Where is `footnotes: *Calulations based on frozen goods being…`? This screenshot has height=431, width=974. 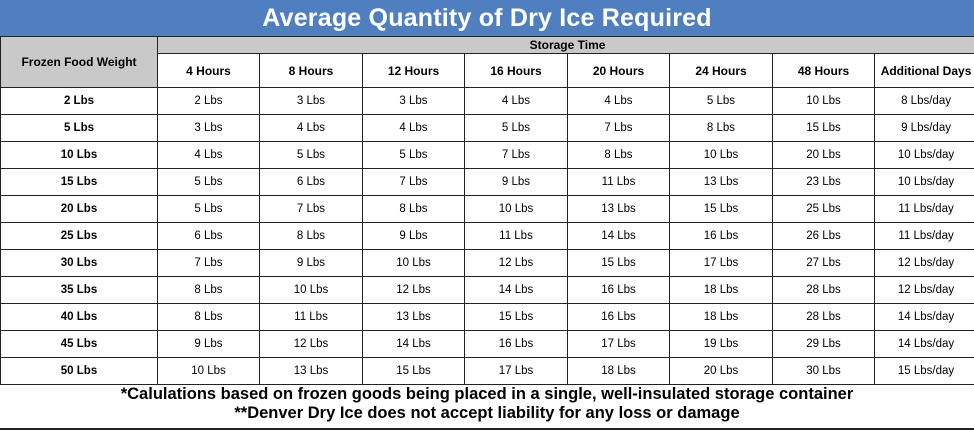
footnotes: *Calulations based on frozen goods being… is located at coordinates (487, 404).